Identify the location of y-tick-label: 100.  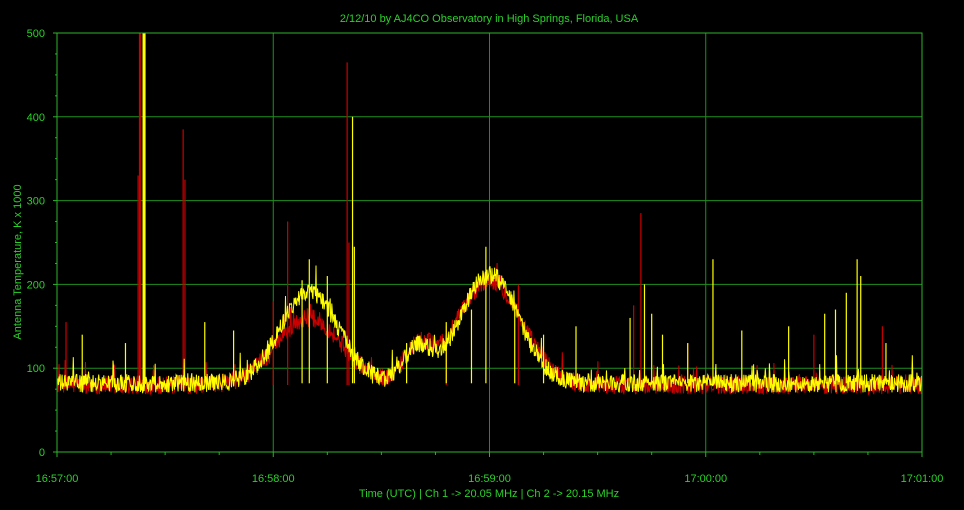
(36, 369).